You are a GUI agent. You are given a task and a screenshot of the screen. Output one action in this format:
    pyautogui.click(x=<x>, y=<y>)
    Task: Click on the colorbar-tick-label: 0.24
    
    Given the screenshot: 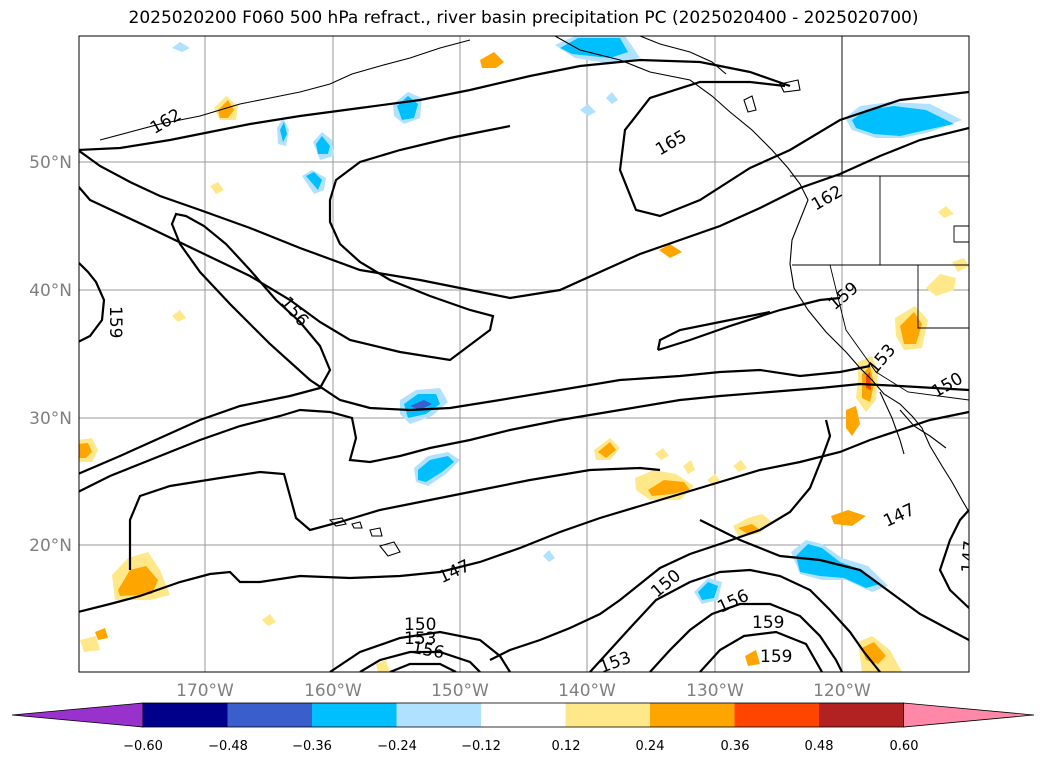 What is the action you would take?
    pyautogui.click(x=650, y=746)
    